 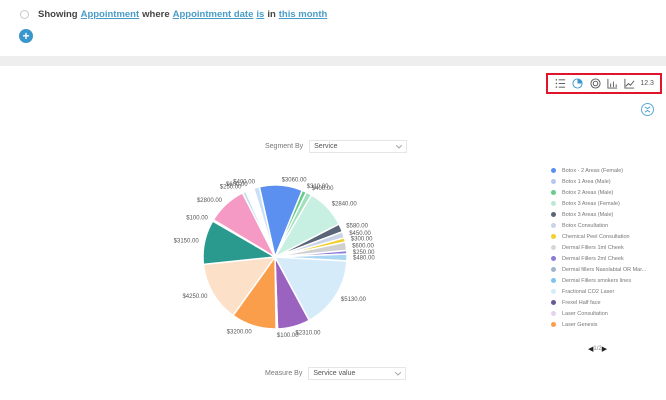 I want to click on filter-field-link: Appointment date, so click(x=213, y=14).